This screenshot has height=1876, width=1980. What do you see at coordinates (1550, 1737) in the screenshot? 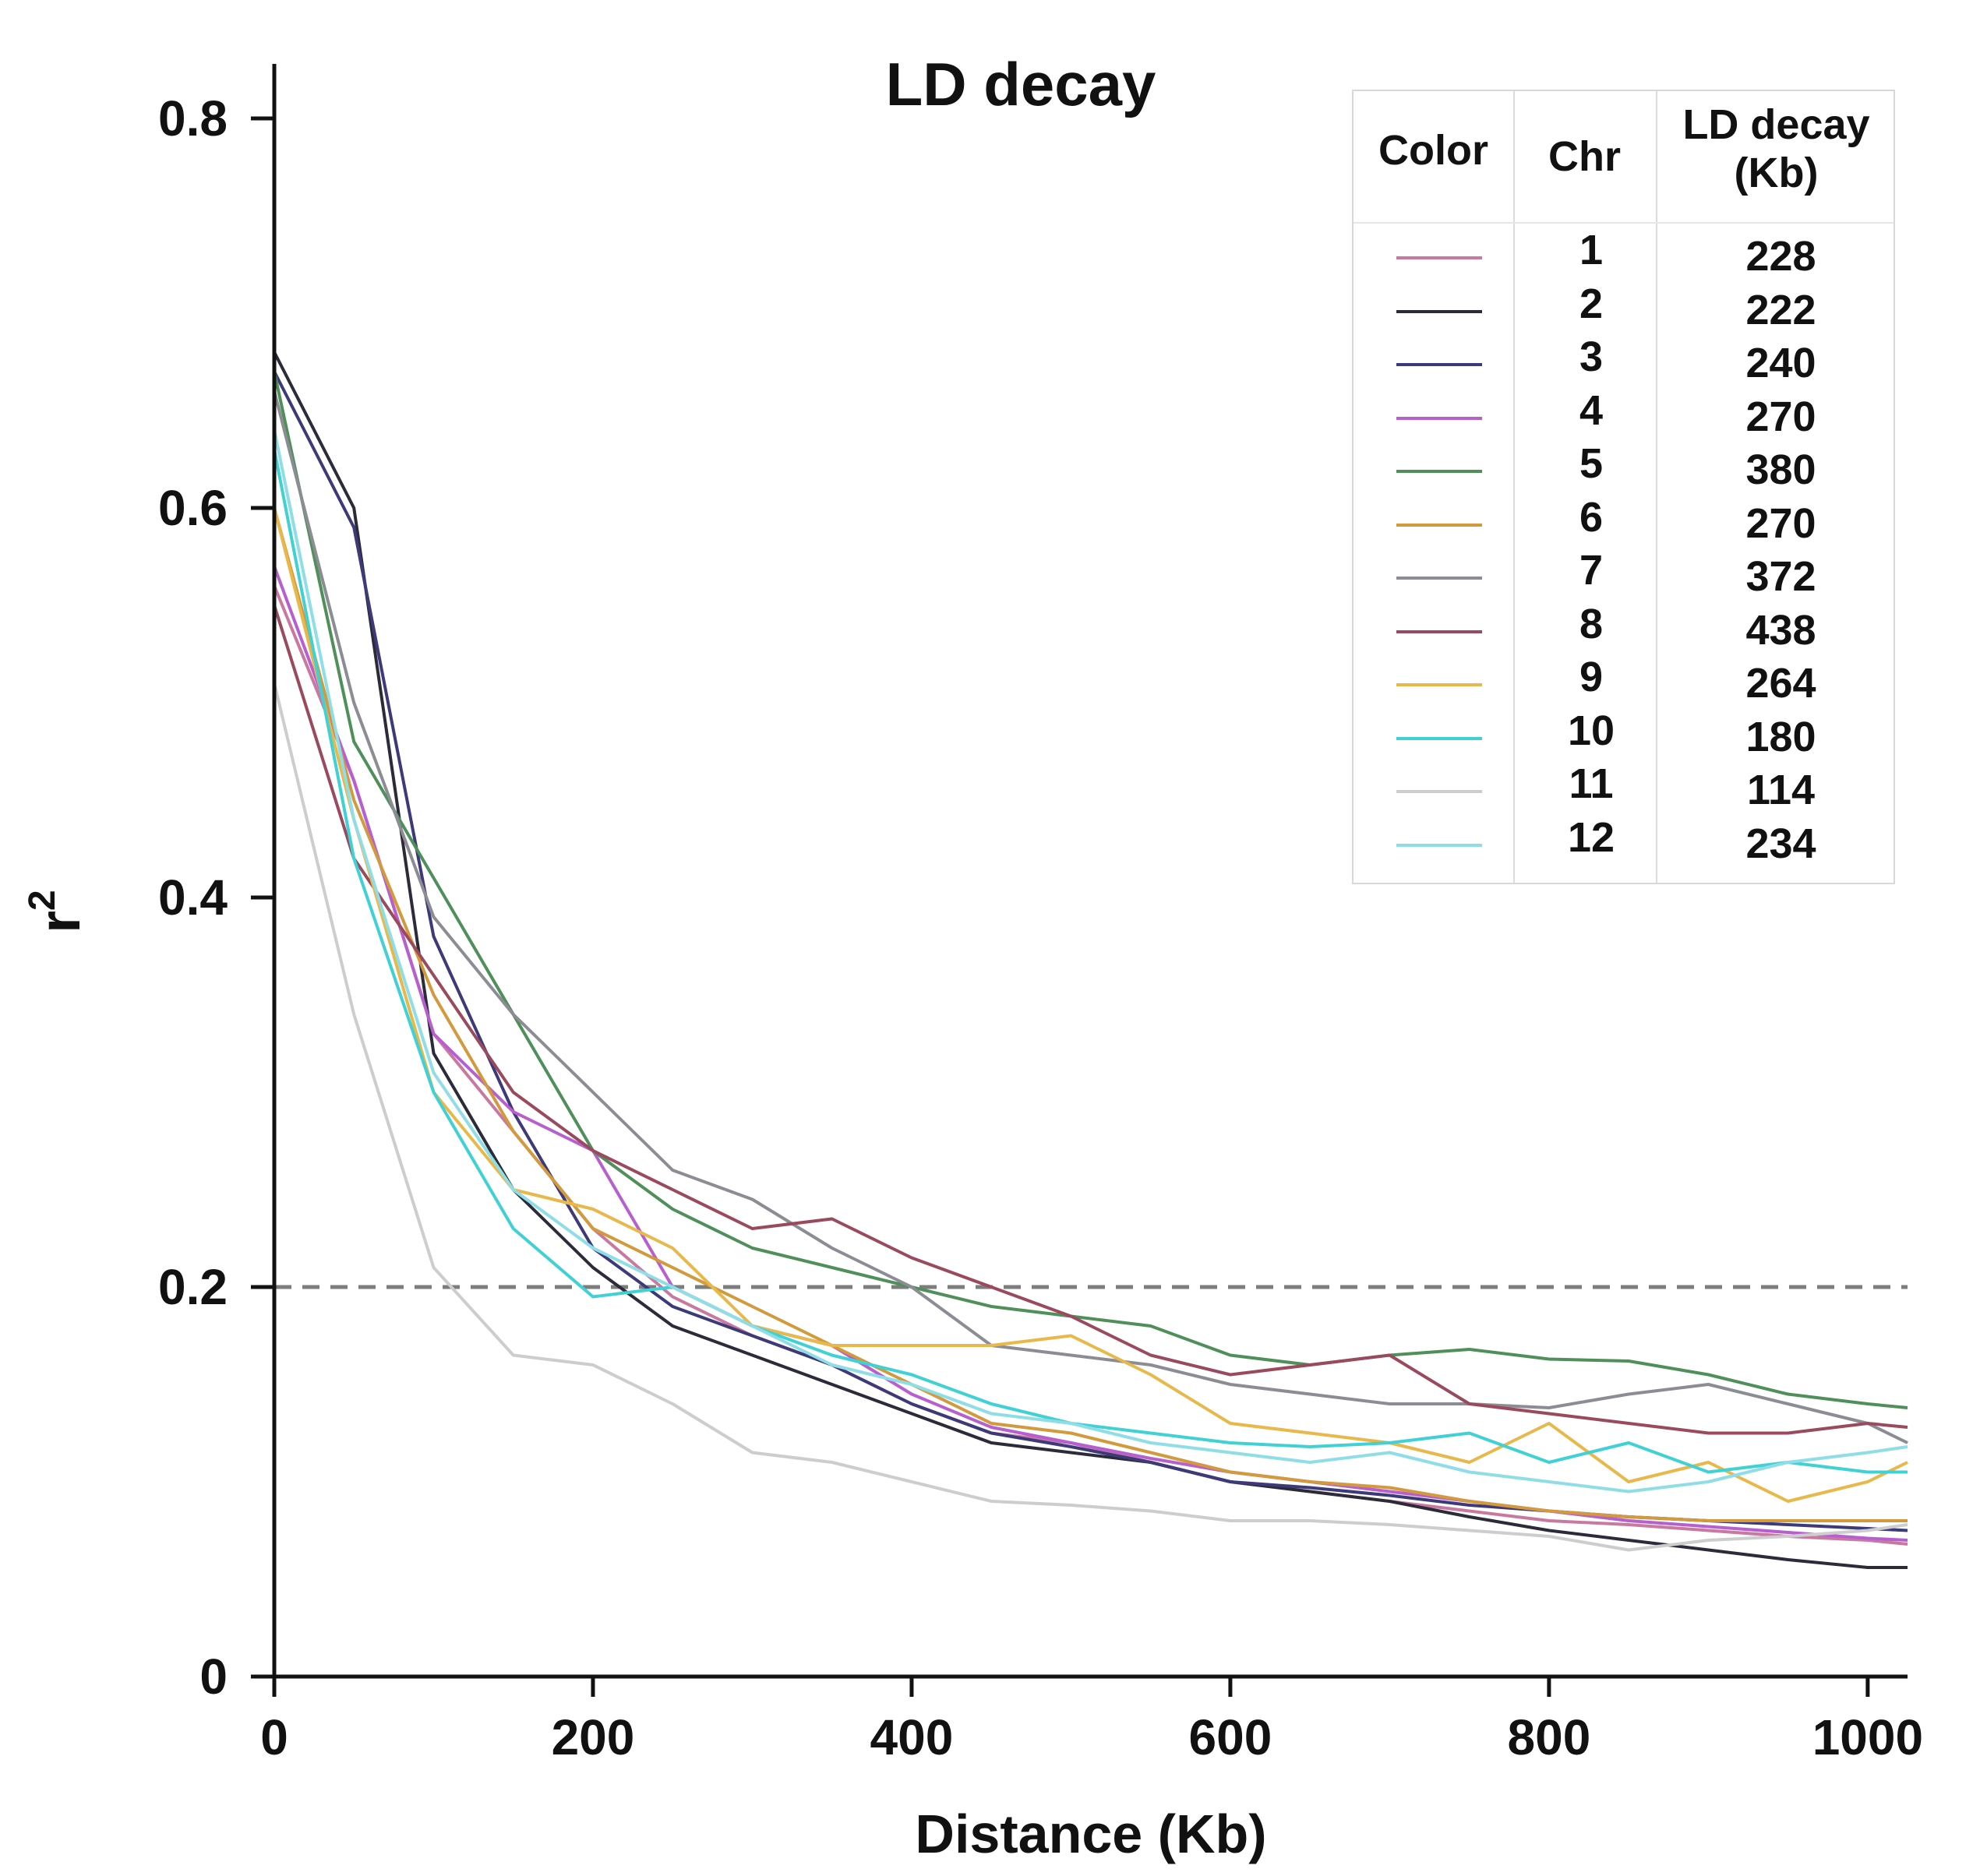
I see `x-tick-label: 800` at bounding box center [1550, 1737].